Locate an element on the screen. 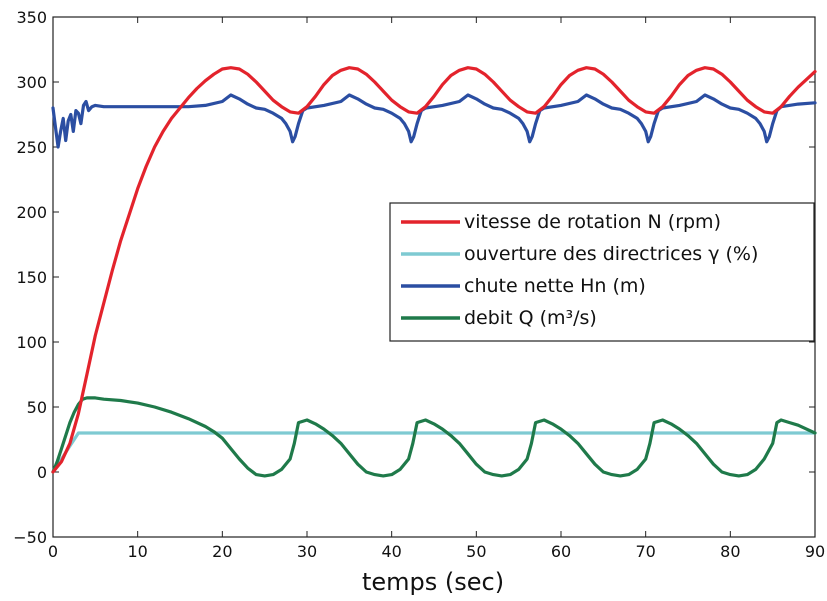 The image size is (827, 601). x-tick-label: 40 is located at coordinates (391, 551).